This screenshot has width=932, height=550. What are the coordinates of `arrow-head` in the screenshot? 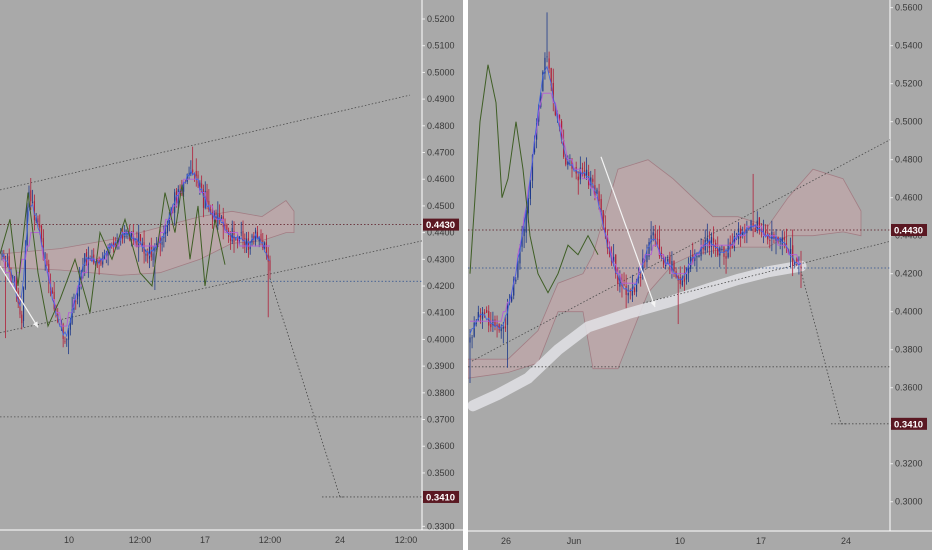 It's located at (653, 304).